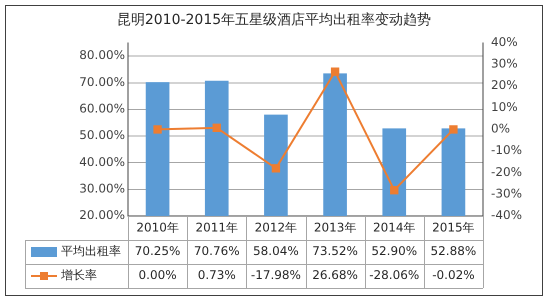  Describe the element at coordinates (102, 215) in the screenshot. I see `y-tick-label: 20.00%` at that location.